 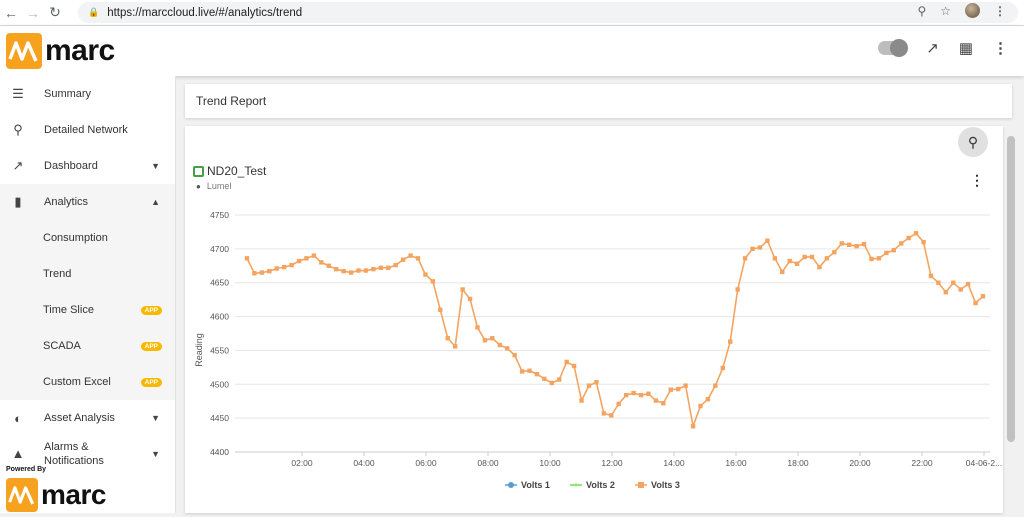 What do you see at coordinates (364, 463) in the screenshot?
I see `x-tick-label: 04:00` at bounding box center [364, 463].